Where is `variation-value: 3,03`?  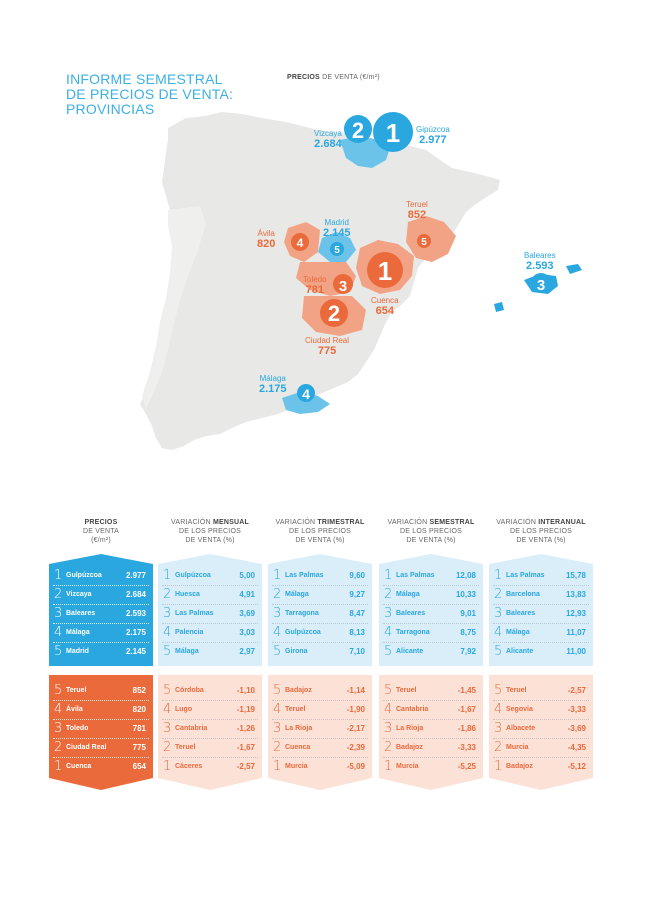 variation-value: 3,03 is located at coordinates (247, 632).